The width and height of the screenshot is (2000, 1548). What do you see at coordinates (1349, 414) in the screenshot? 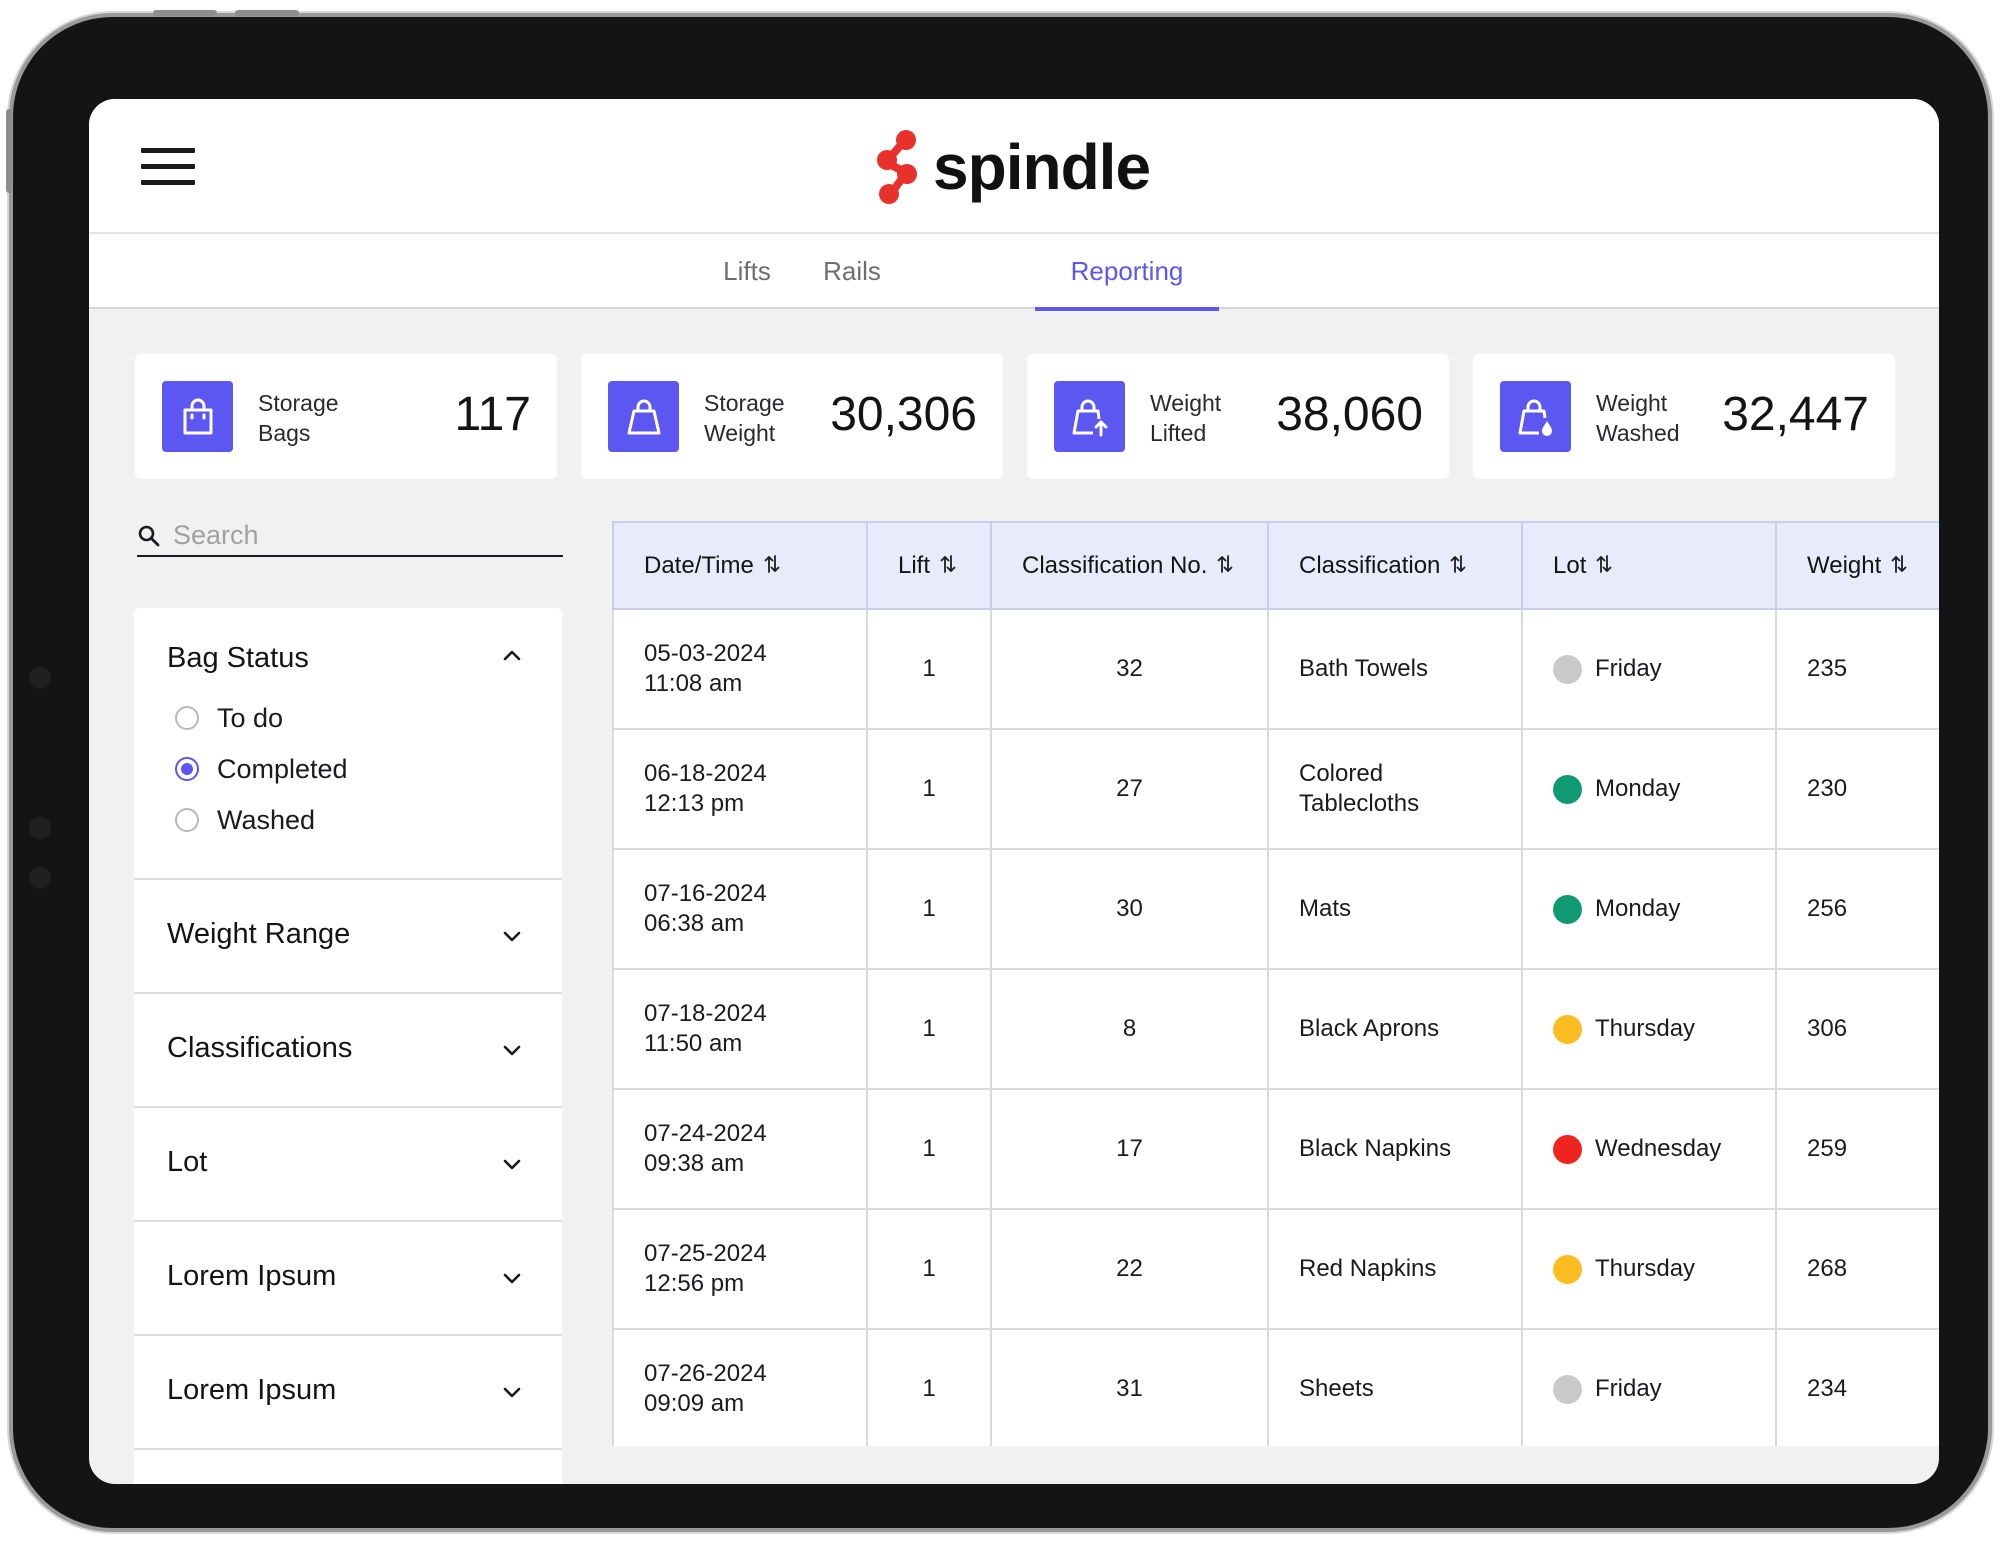
I see `stat-value: 38,060` at bounding box center [1349, 414].